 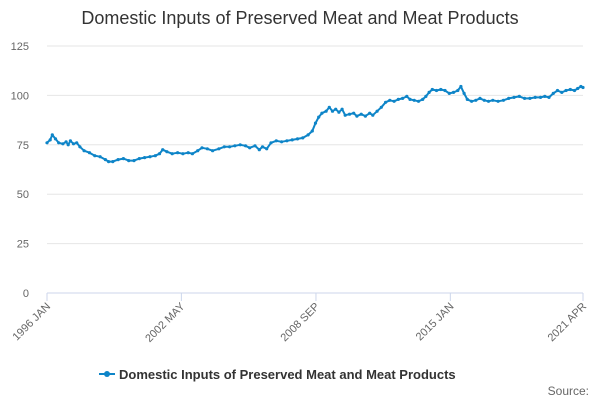 I want to click on y-tick-label: 0, so click(x=26, y=294).